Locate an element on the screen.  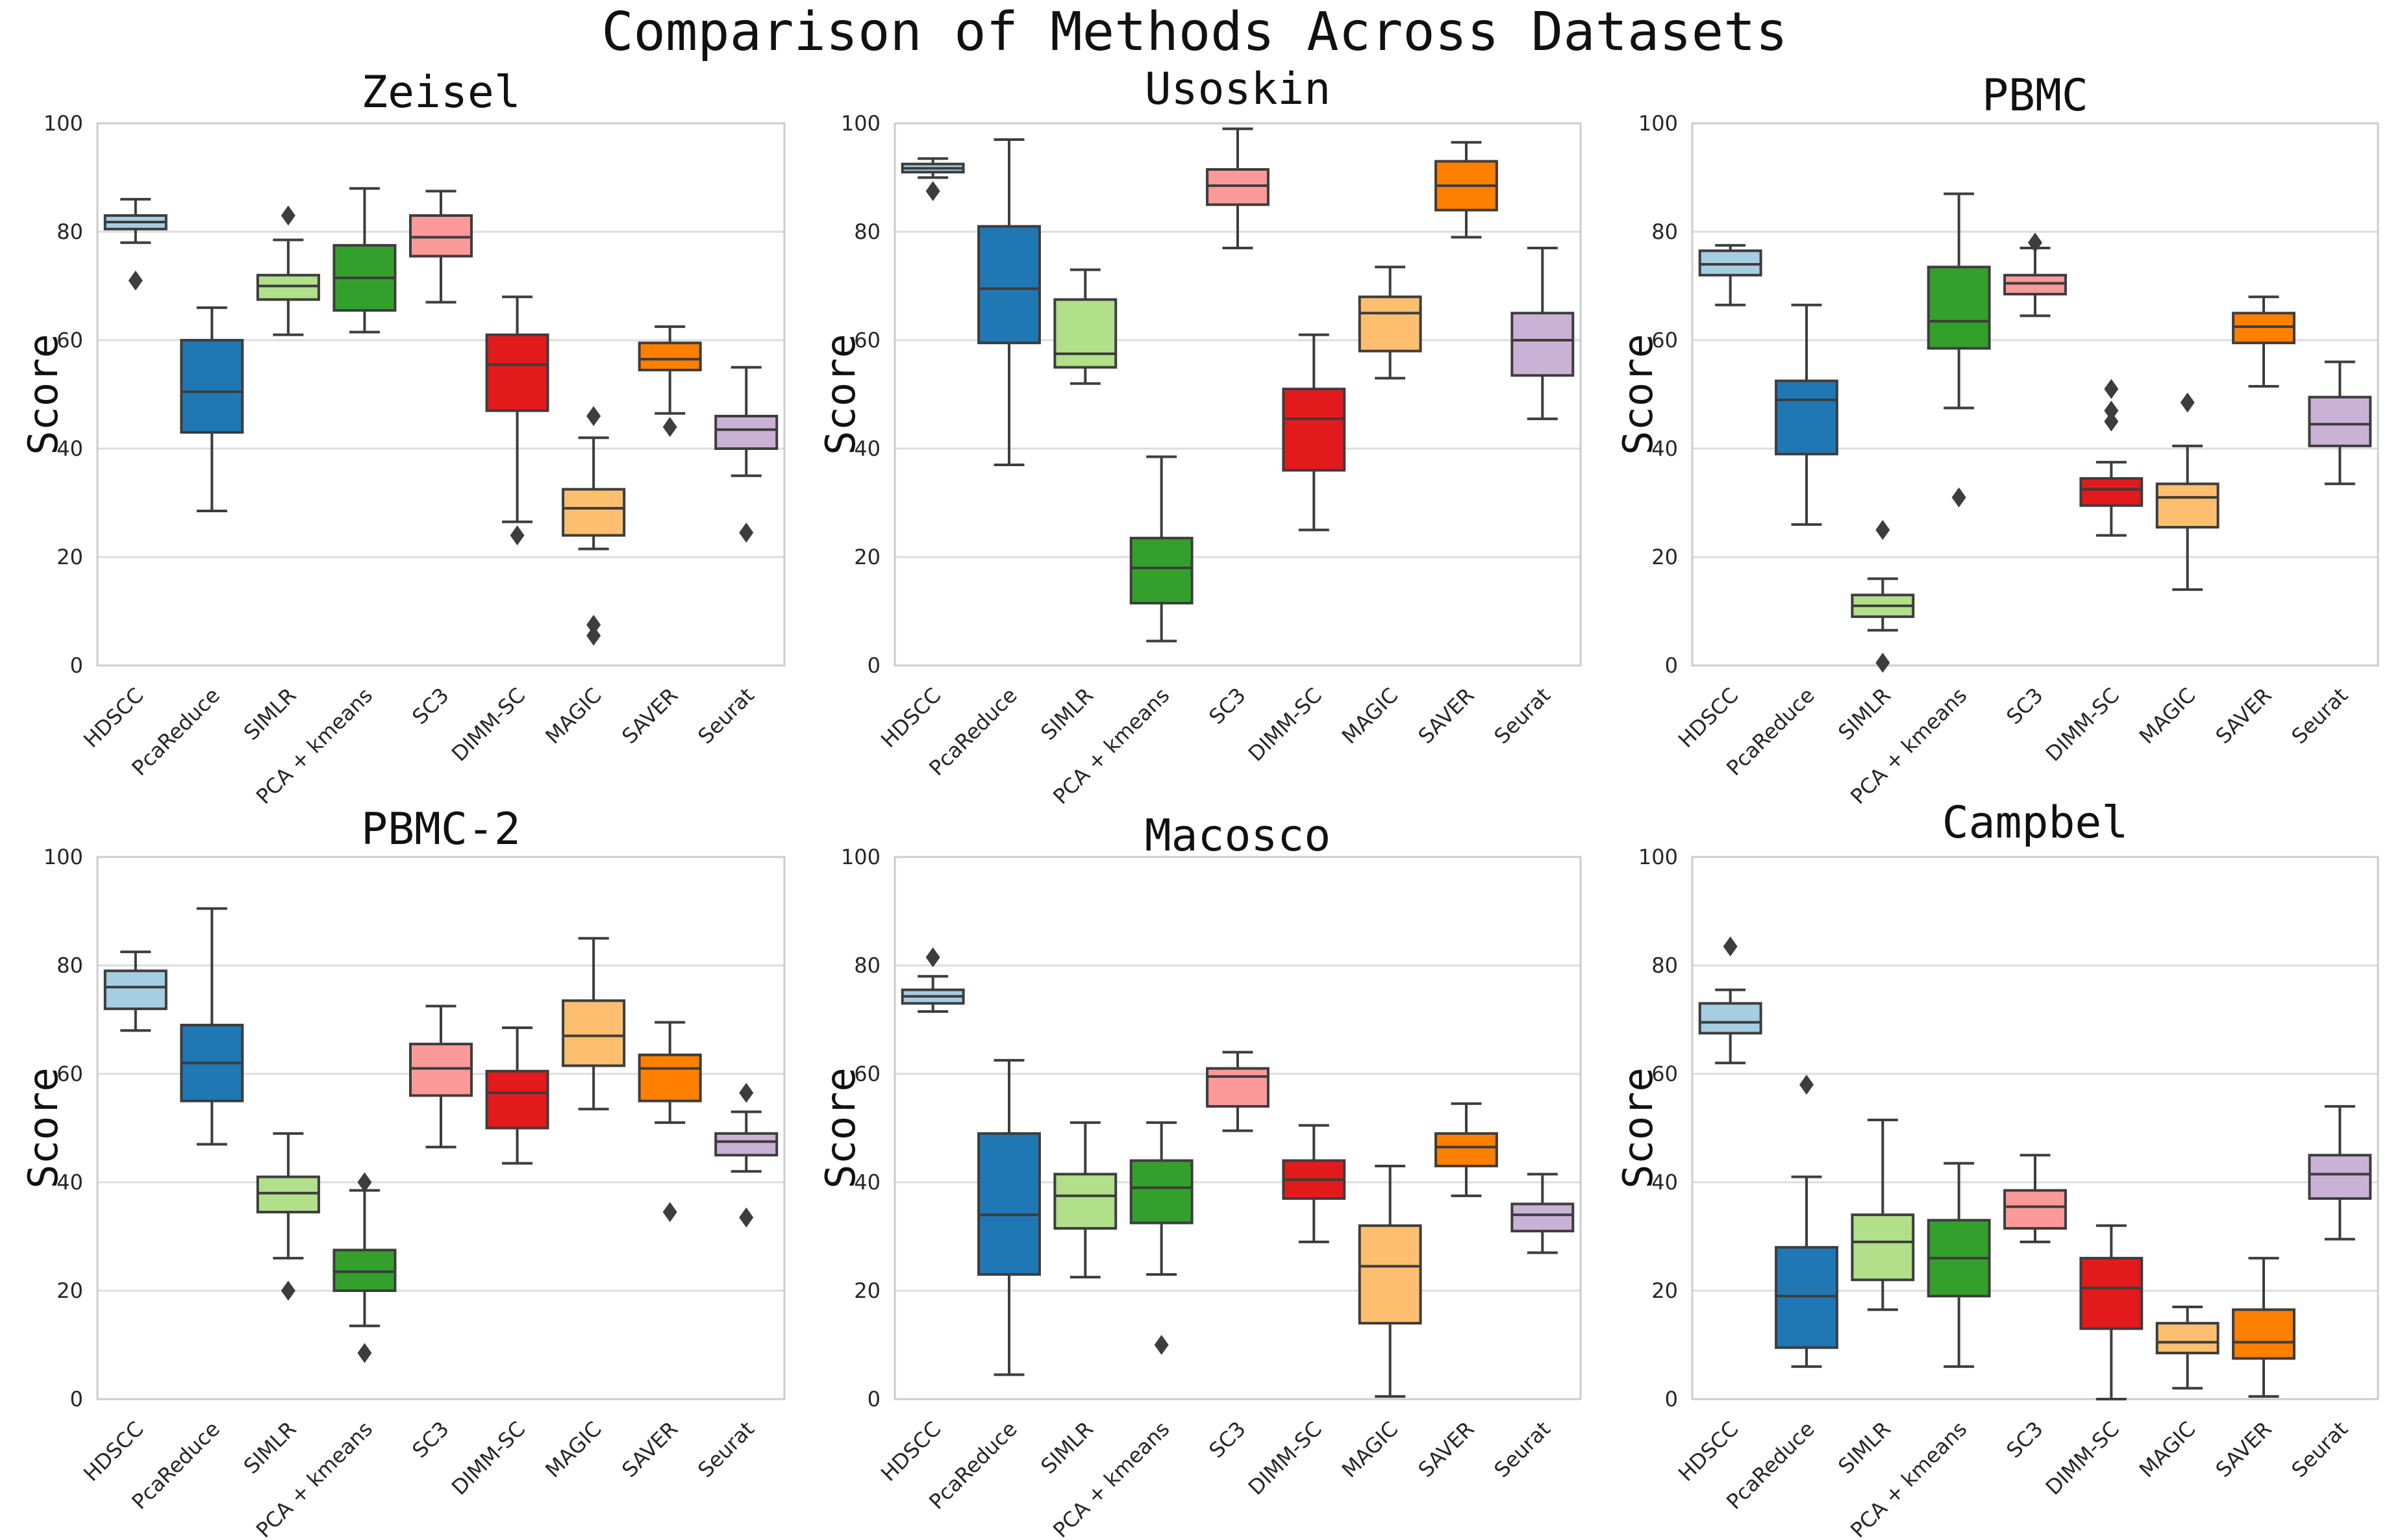
box-seurat: Seurat is located at coordinates (2329, 554).